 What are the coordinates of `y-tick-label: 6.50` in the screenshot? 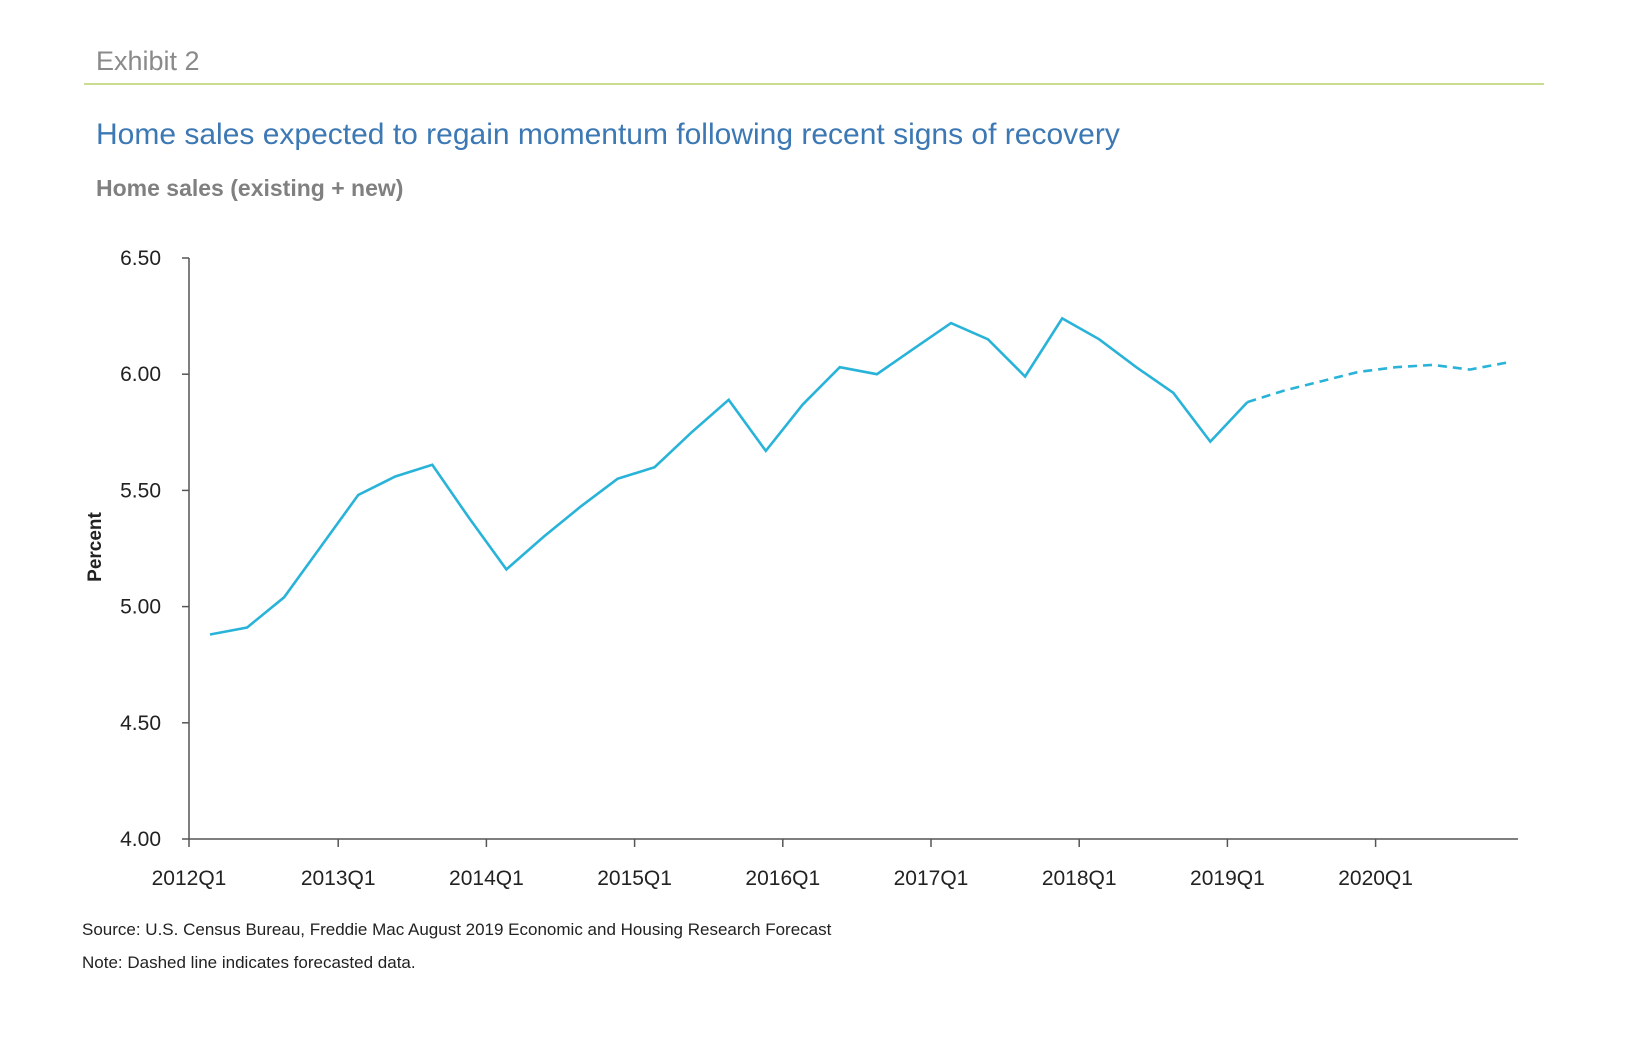 It's located at (140, 258).